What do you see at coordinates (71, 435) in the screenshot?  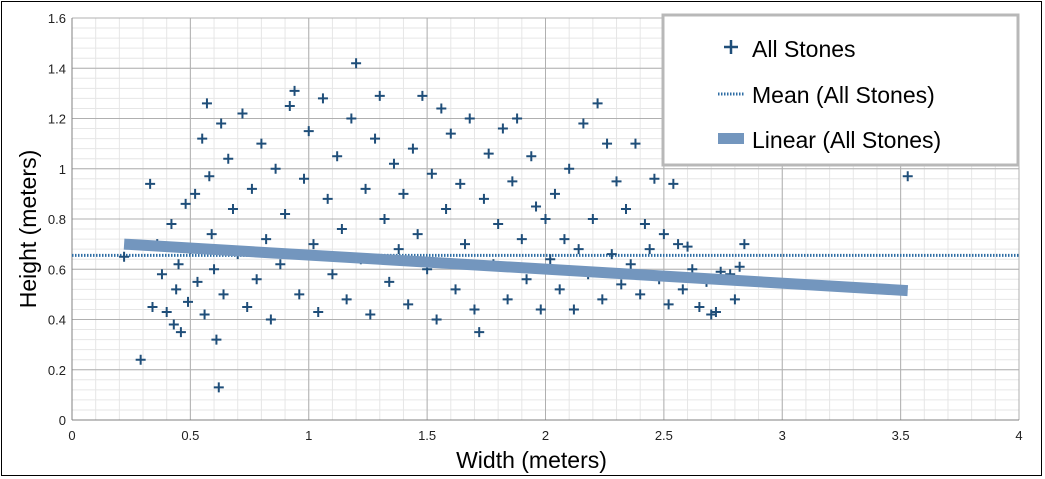 I see `x-tick-label: 0` at bounding box center [71, 435].